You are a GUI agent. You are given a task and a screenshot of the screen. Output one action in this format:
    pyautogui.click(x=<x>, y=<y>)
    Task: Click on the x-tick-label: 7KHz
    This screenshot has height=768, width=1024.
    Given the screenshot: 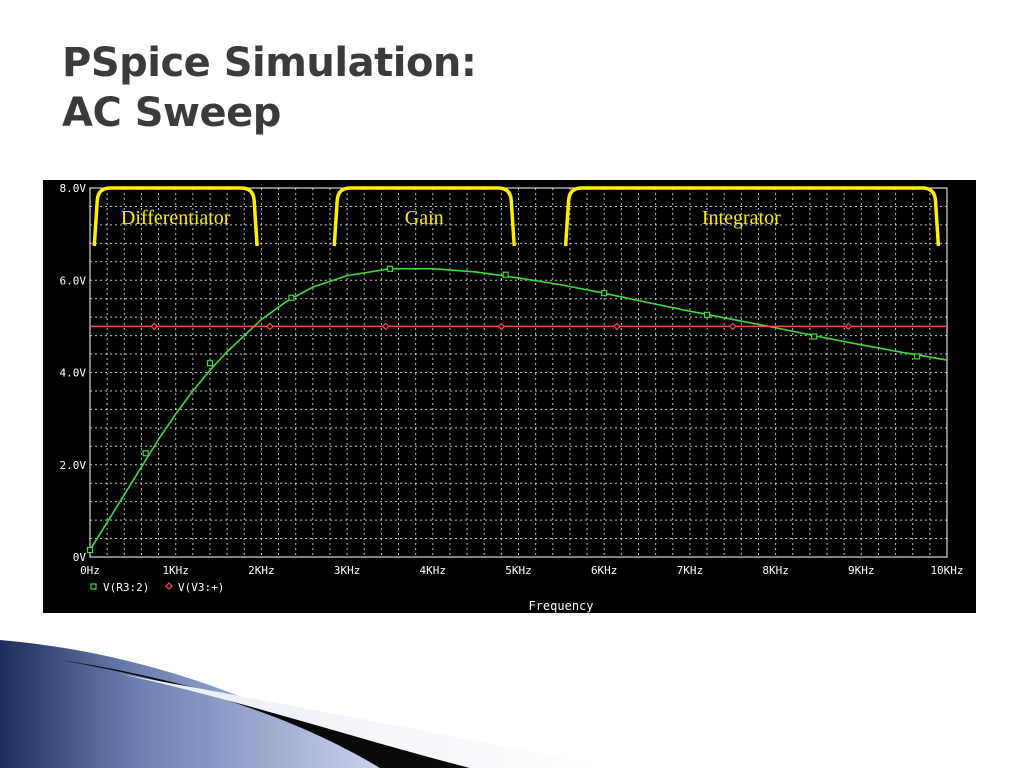 What is the action you would take?
    pyautogui.click(x=690, y=570)
    